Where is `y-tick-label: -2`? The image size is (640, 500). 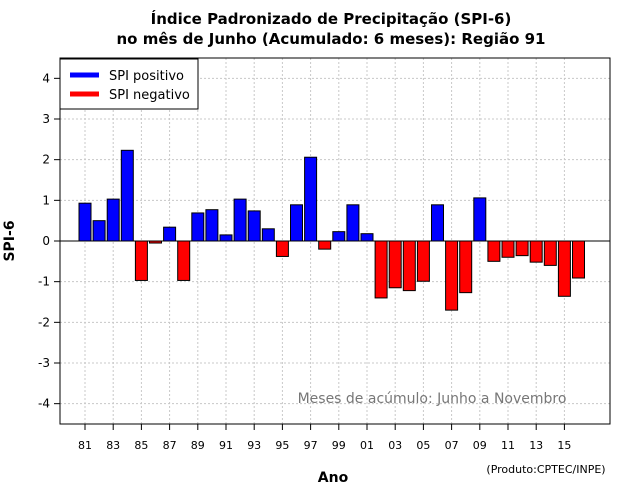
y-tick-label: -2 is located at coordinates (44, 322).